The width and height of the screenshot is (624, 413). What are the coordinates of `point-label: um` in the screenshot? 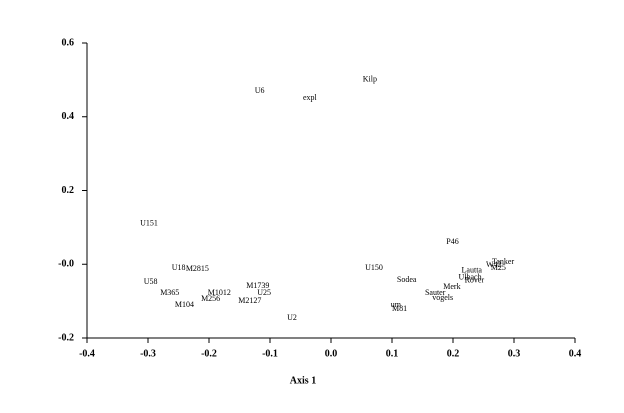 It's located at (396, 304).